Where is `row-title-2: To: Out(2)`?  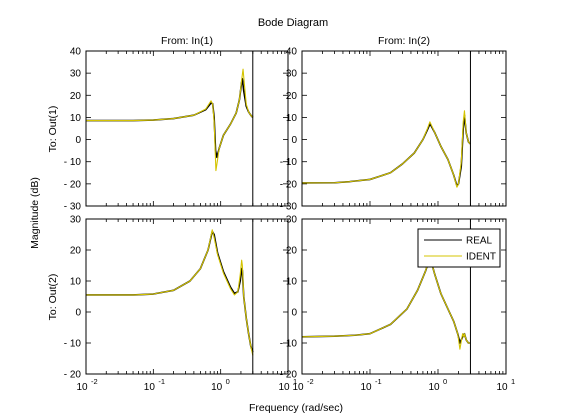
row-title-2: To: Out(2) is located at coordinates (53, 297).